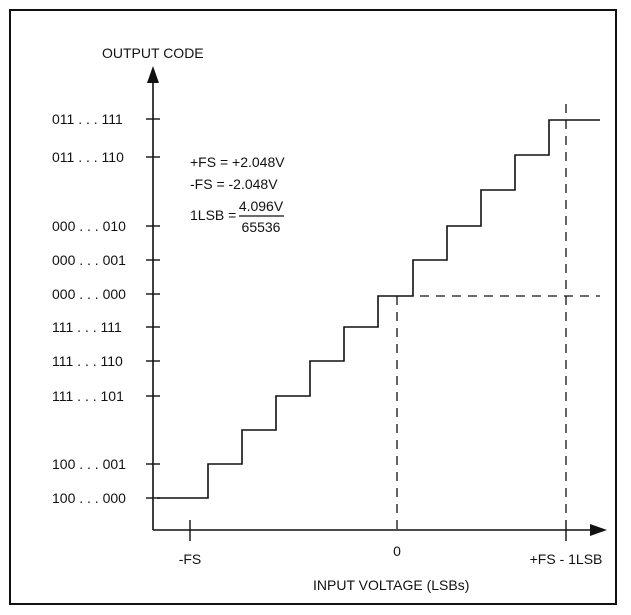 The width and height of the screenshot is (631, 615). I want to click on code-label: 000 . . . 000, so click(89, 294).